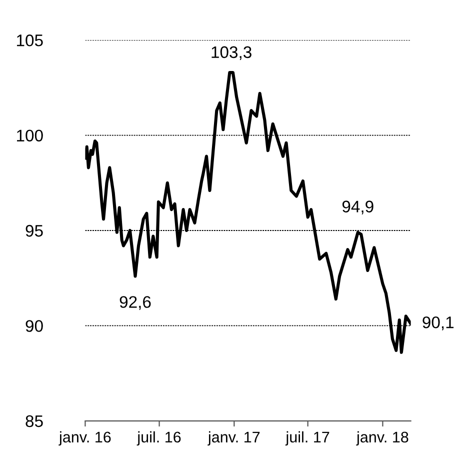 The image size is (476, 461). I want to click on x-tick-label: janv. 18, so click(382, 438).